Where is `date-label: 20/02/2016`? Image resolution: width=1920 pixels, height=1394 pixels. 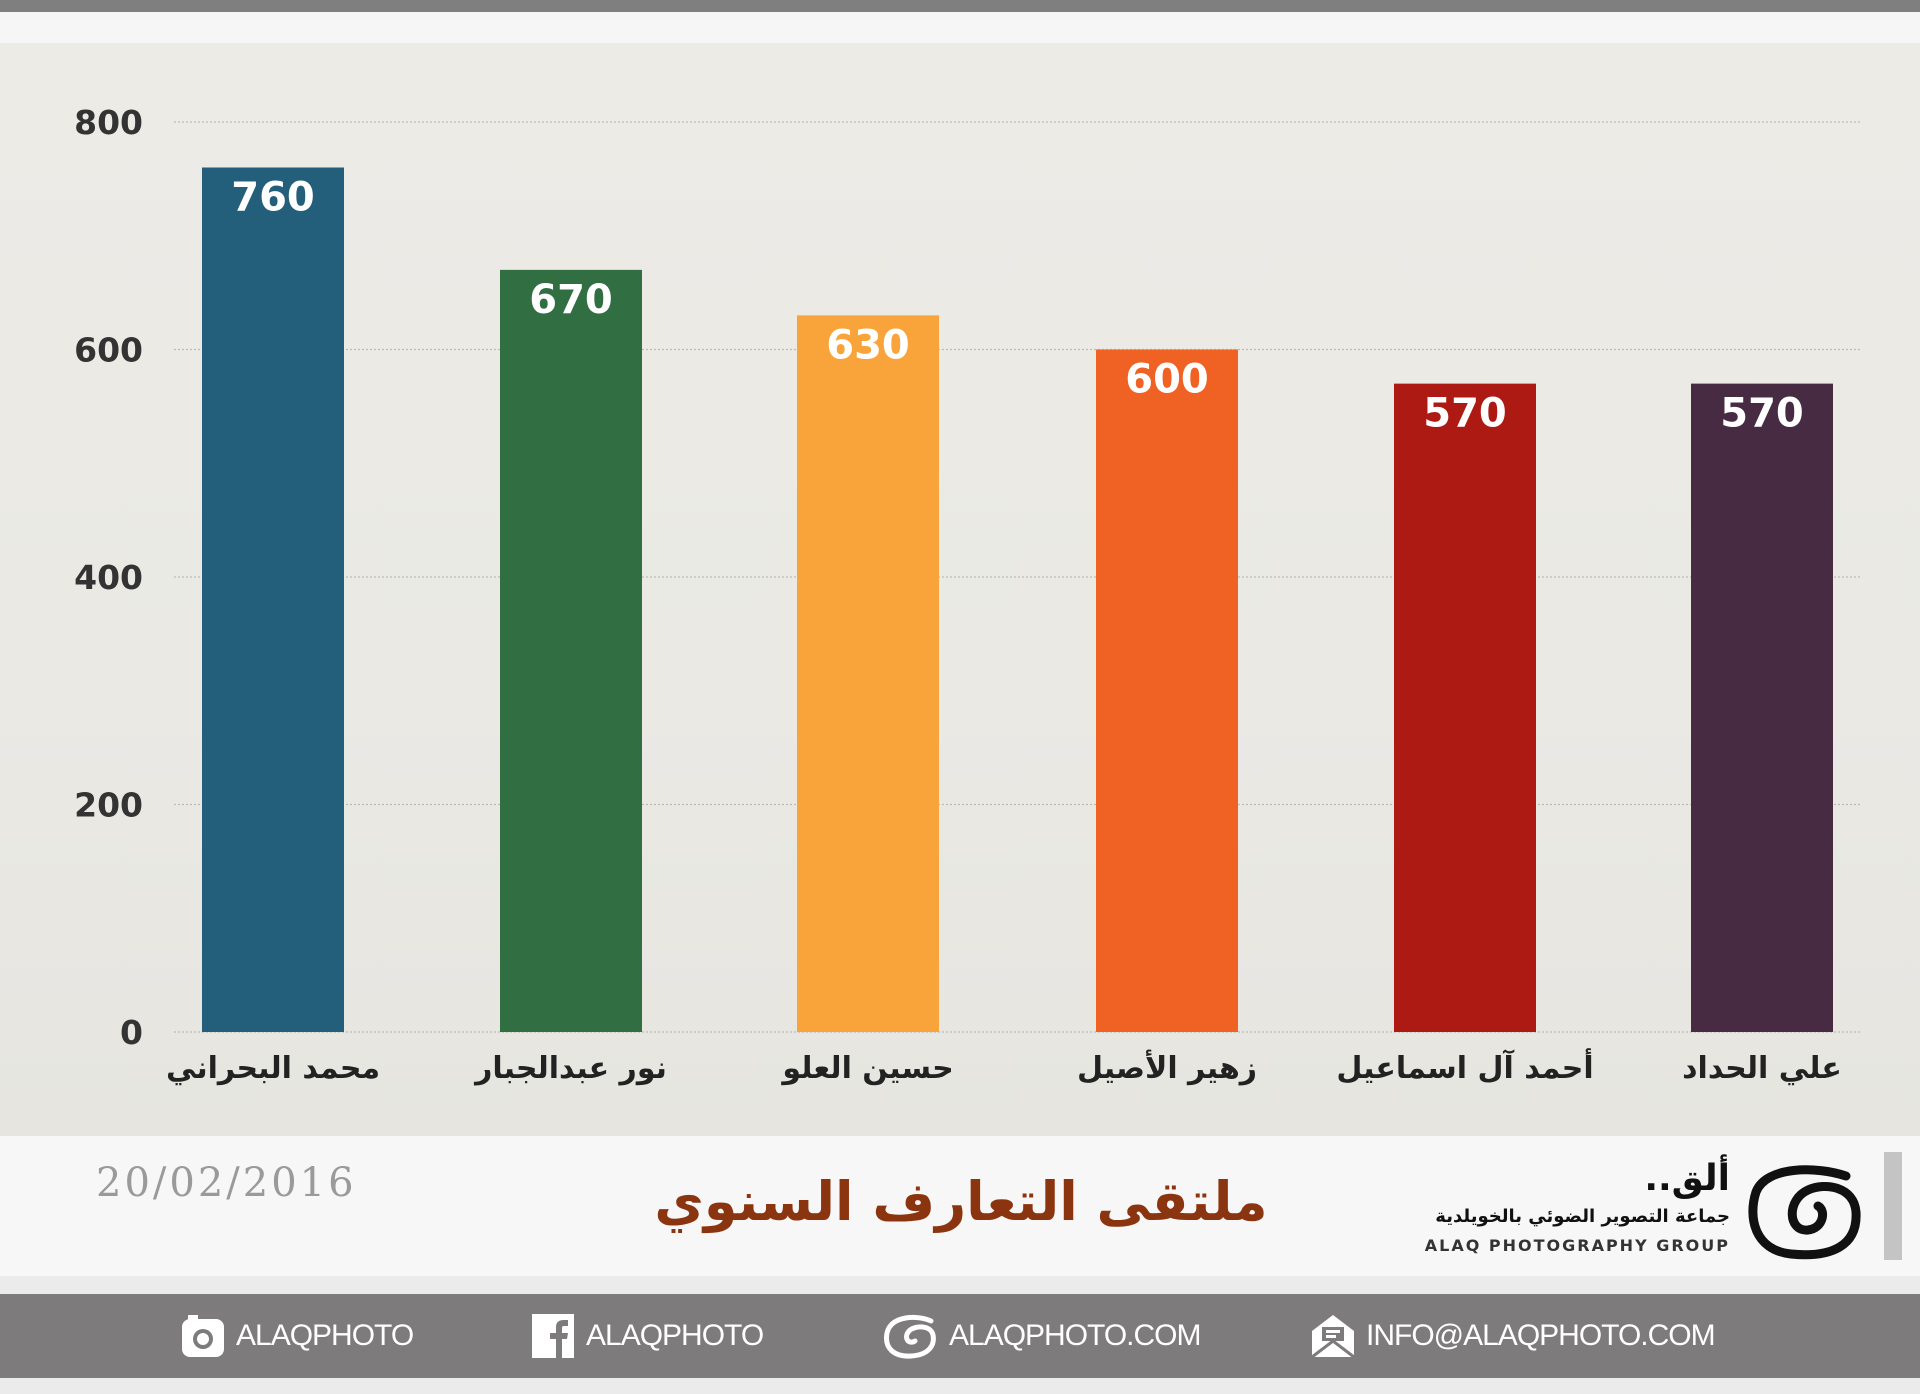 date-label: 20/02/2016 is located at coordinates (226, 1183).